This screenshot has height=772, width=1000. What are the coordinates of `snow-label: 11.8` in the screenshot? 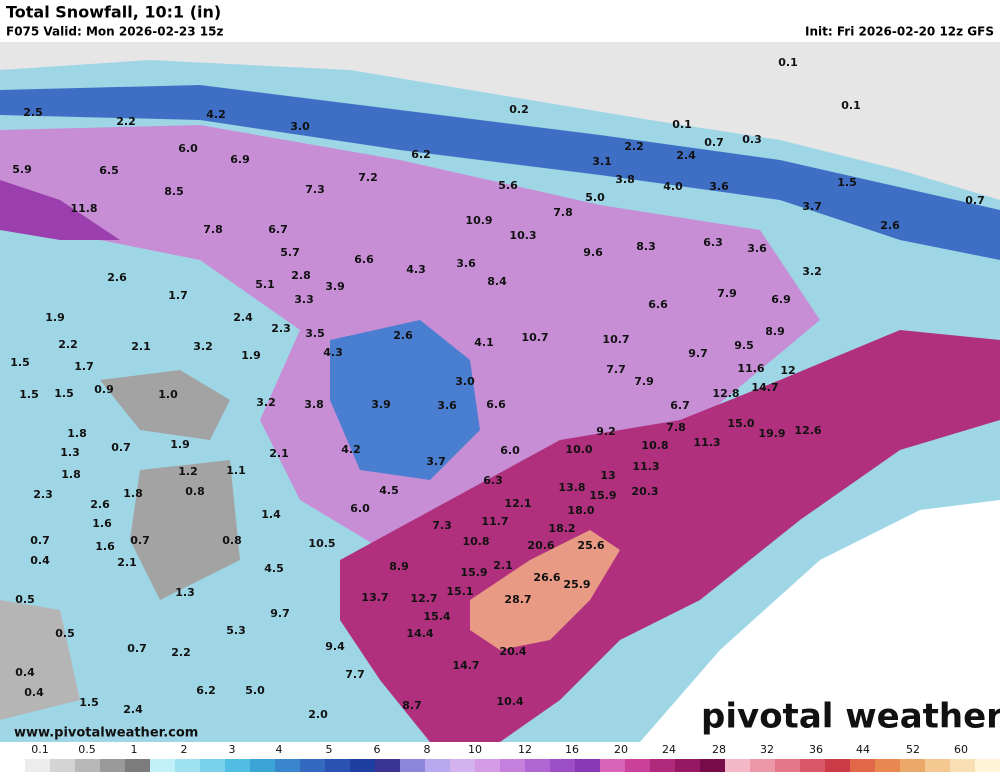 It's located at (83, 208).